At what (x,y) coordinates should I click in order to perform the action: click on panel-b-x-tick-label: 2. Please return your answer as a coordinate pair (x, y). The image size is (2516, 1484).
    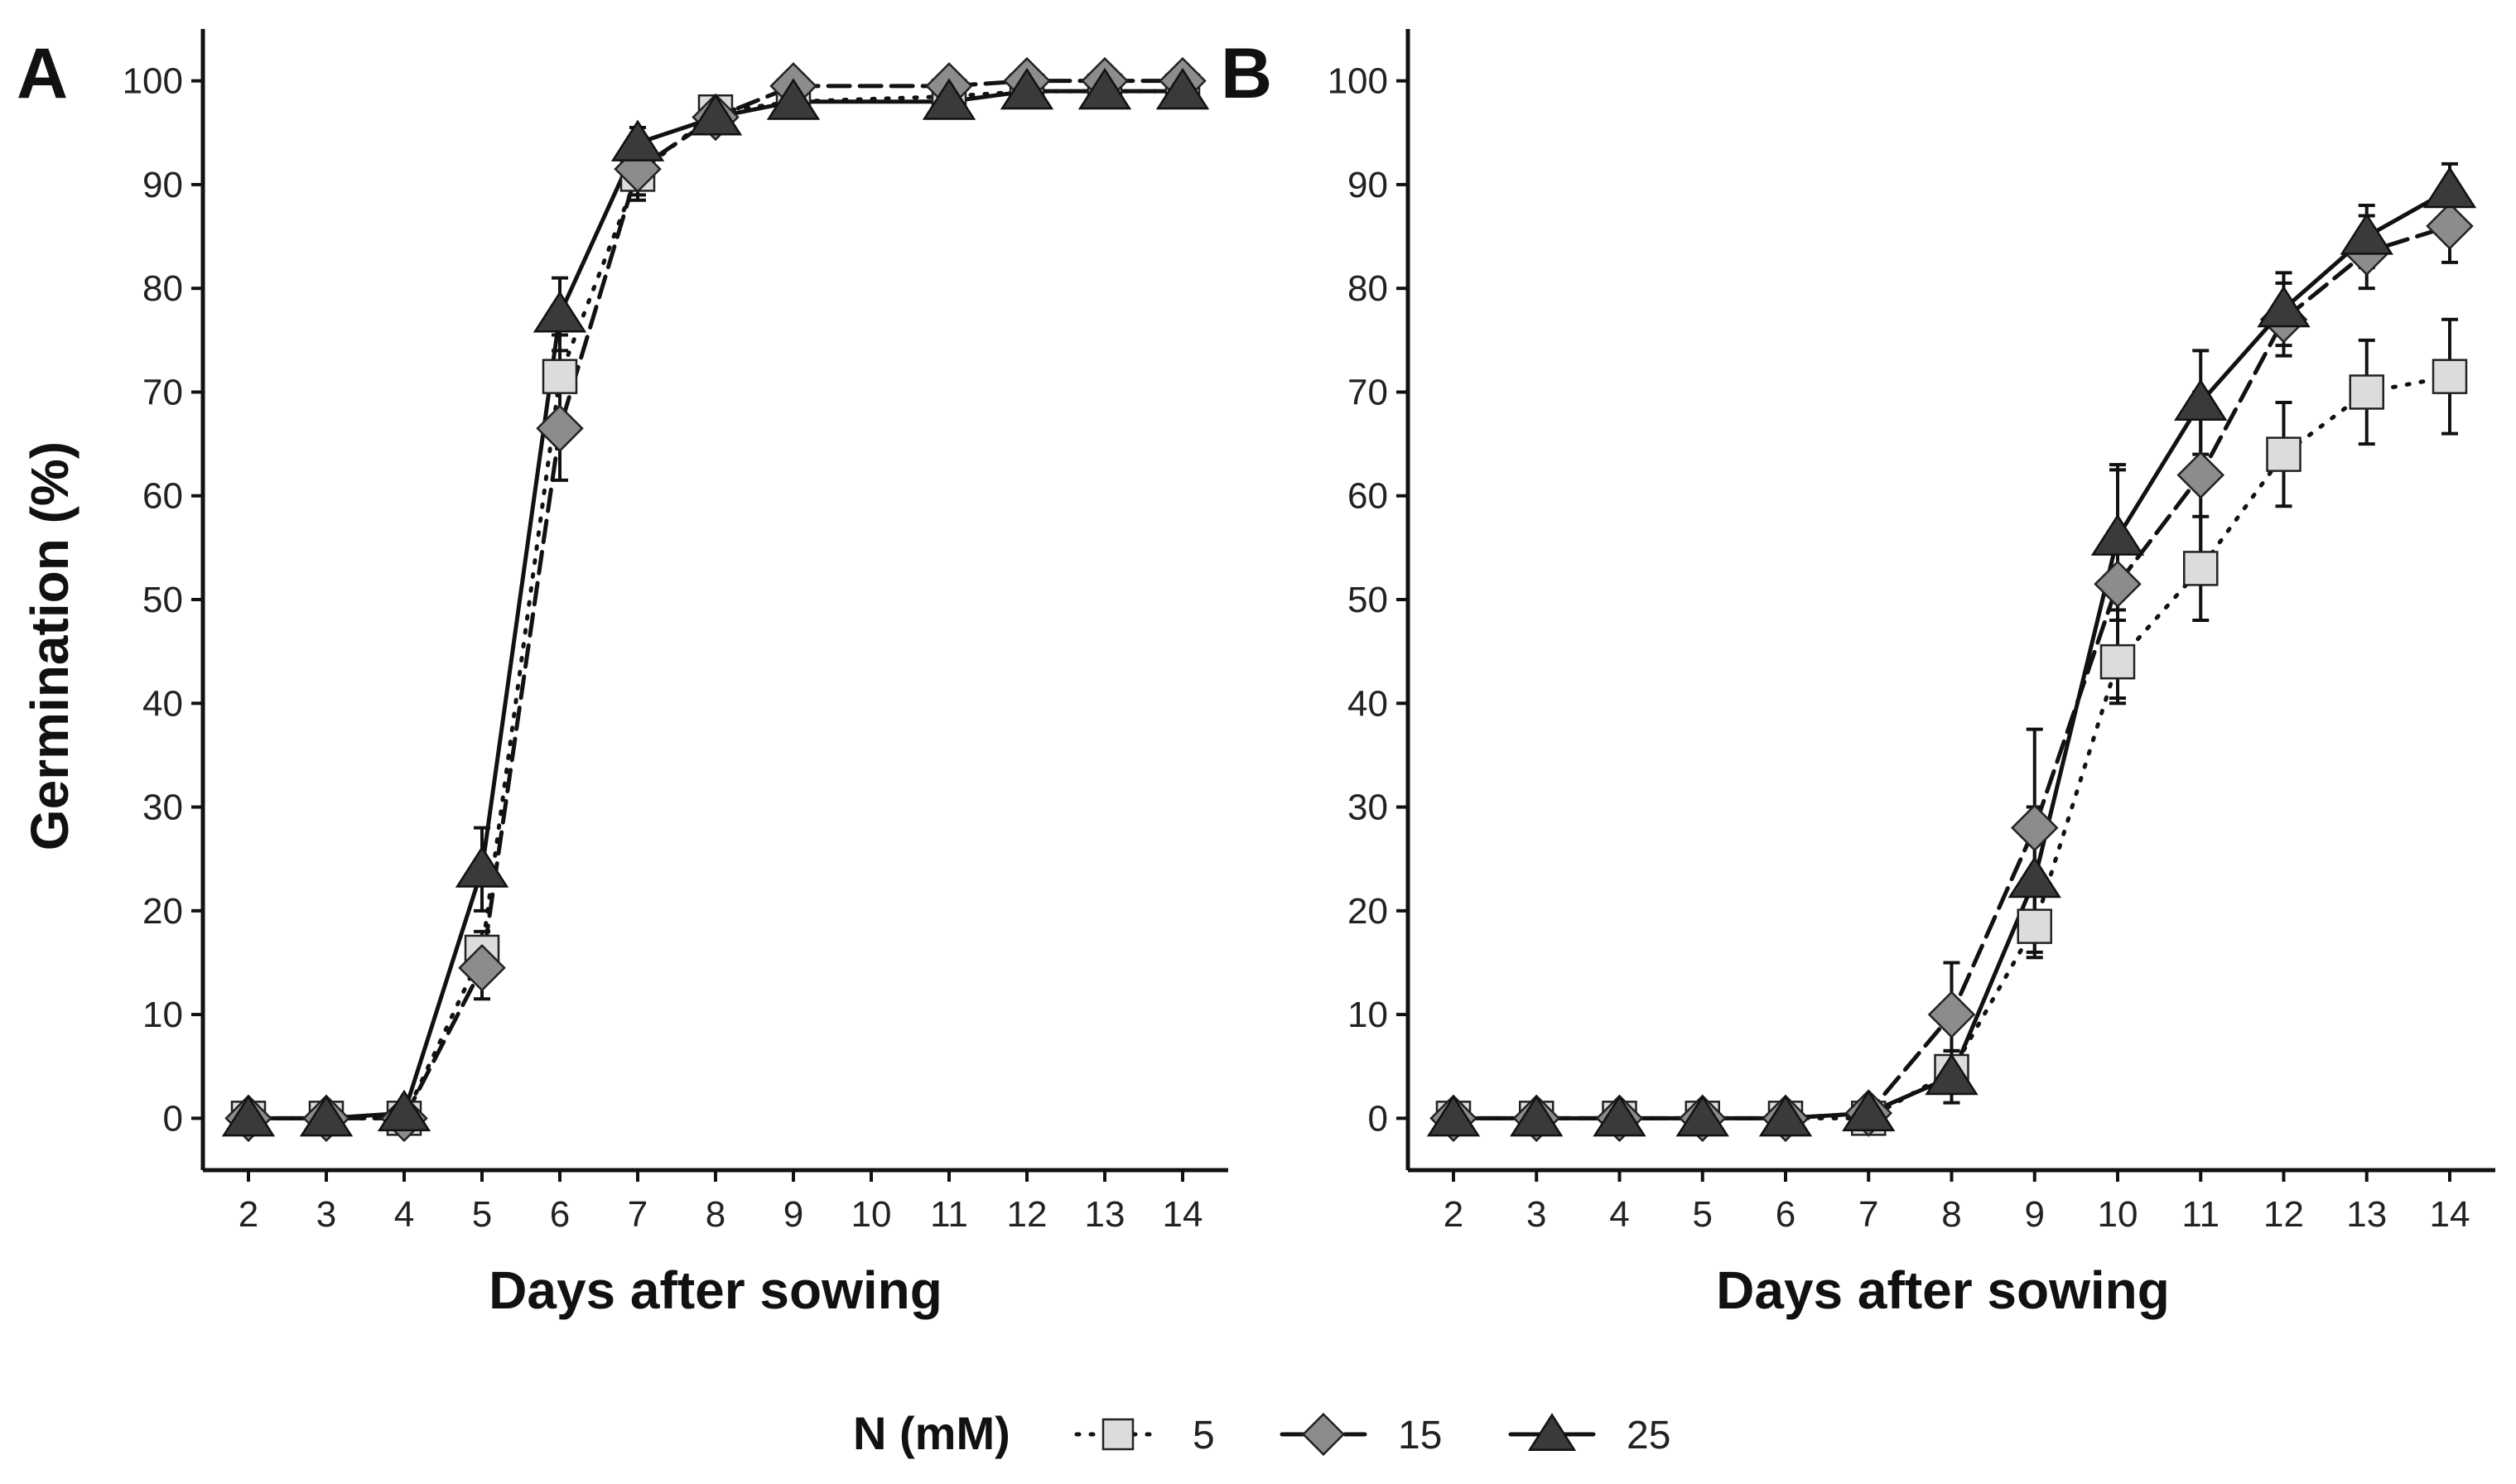
    Looking at the image, I should click on (1453, 1214).